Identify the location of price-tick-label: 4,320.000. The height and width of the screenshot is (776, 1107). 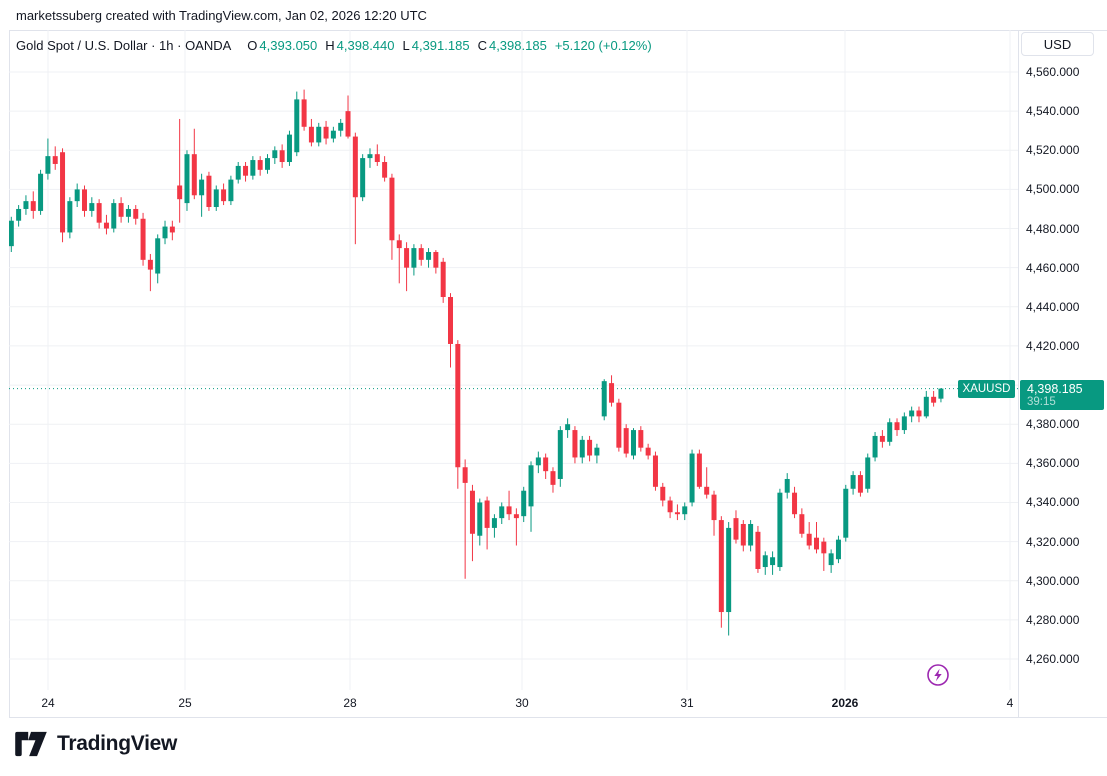
(1053, 541).